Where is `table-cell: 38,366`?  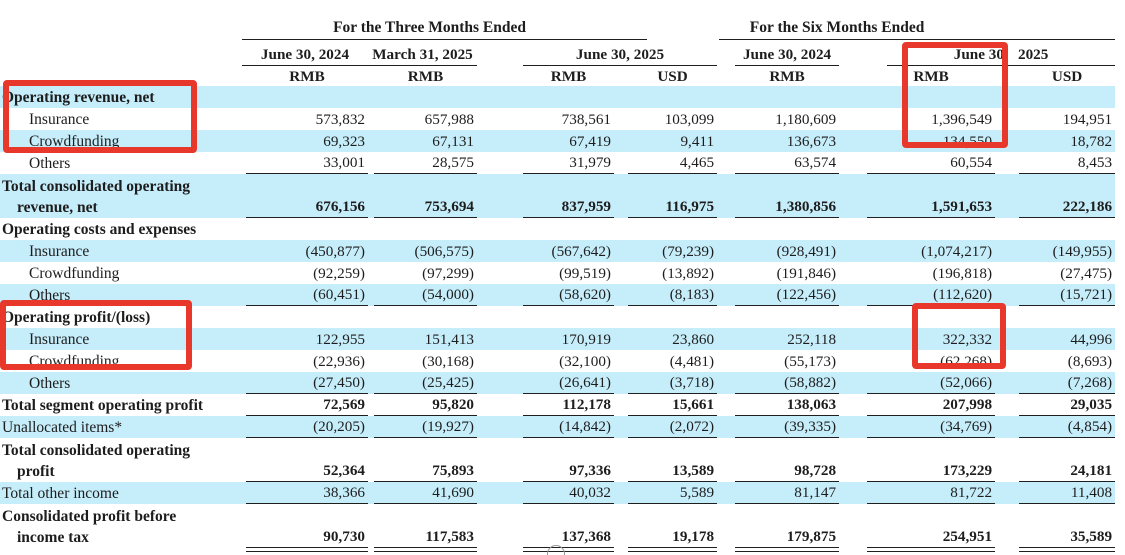
table-cell: 38,366 is located at coordinates (305, 493).